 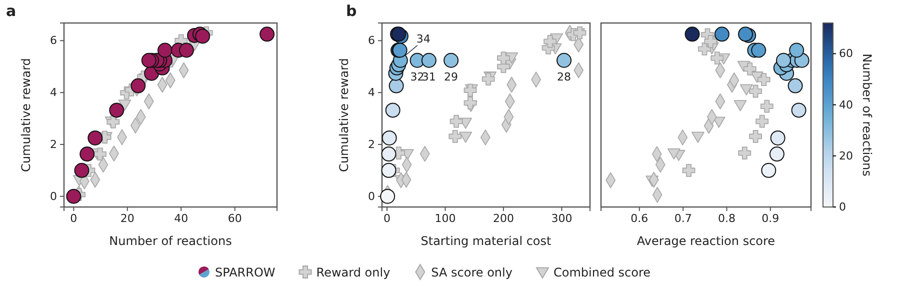 What do you see at coordinates (561, 218) in the screenshot?
I see `x-tick-label: 300` at bounding box center [561, 218].